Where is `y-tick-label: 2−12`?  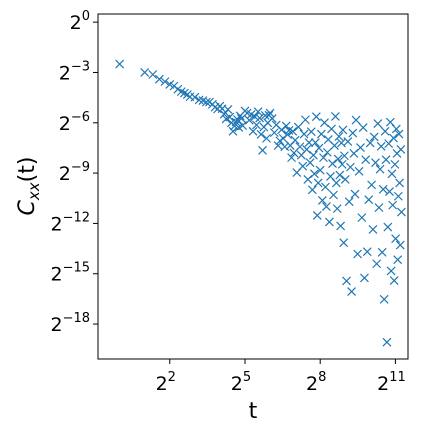 y-tick-label: 2−12 is located at coordinates (70, 222).